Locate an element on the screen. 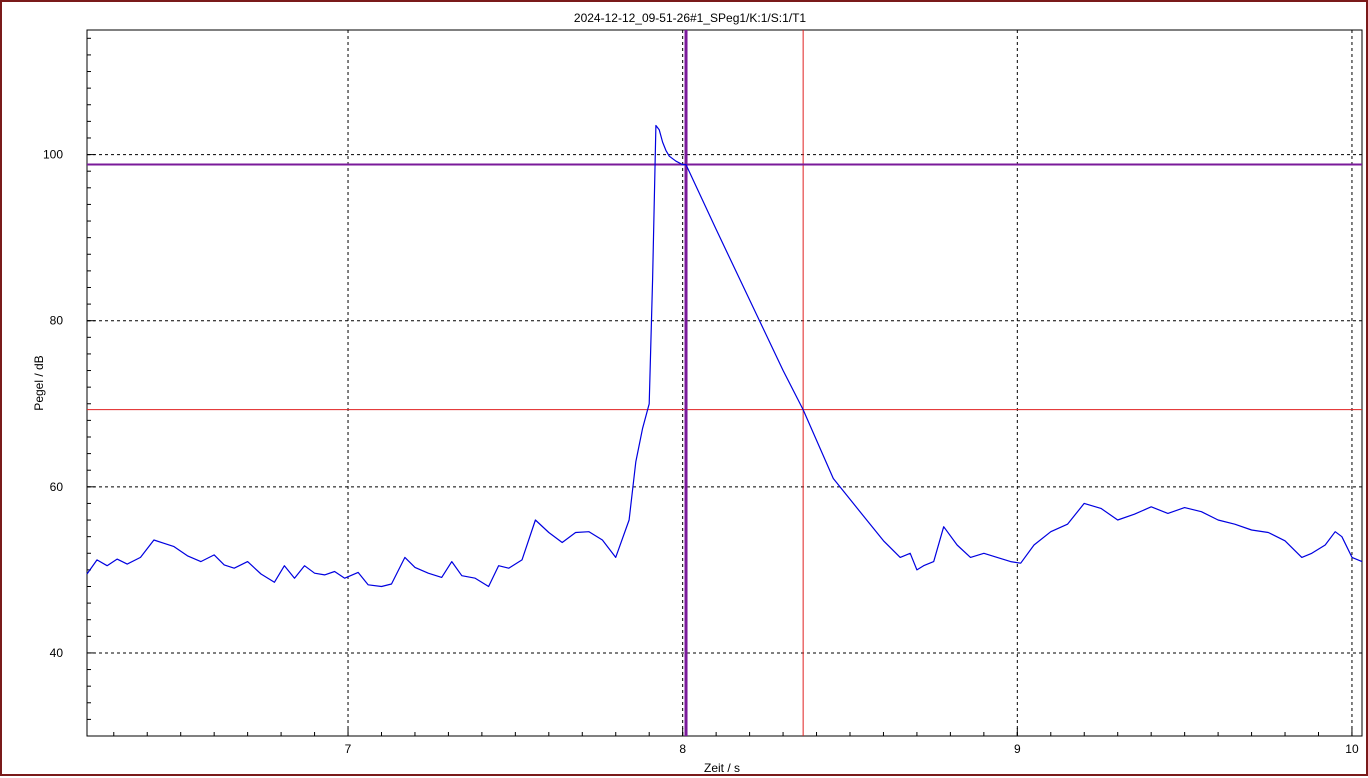 This screenshot has height=778, width=1368. y-tick-label: 40 is located at coordinates (57, 653).